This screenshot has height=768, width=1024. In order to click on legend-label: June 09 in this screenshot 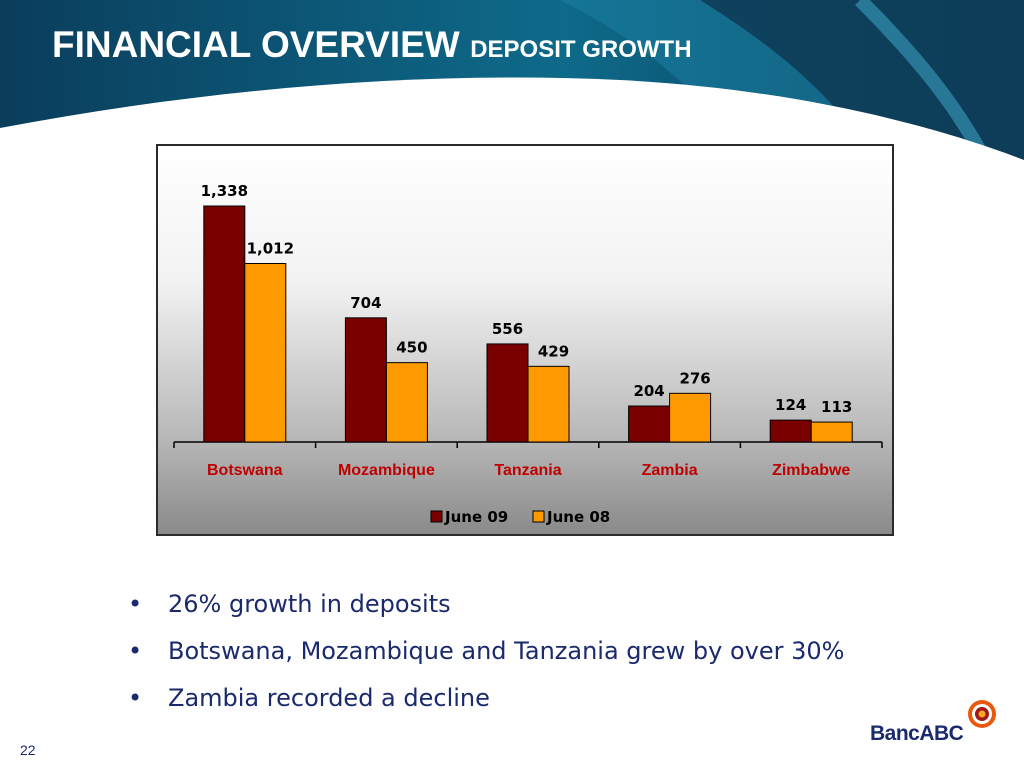, I will do `click(476, 517)`.